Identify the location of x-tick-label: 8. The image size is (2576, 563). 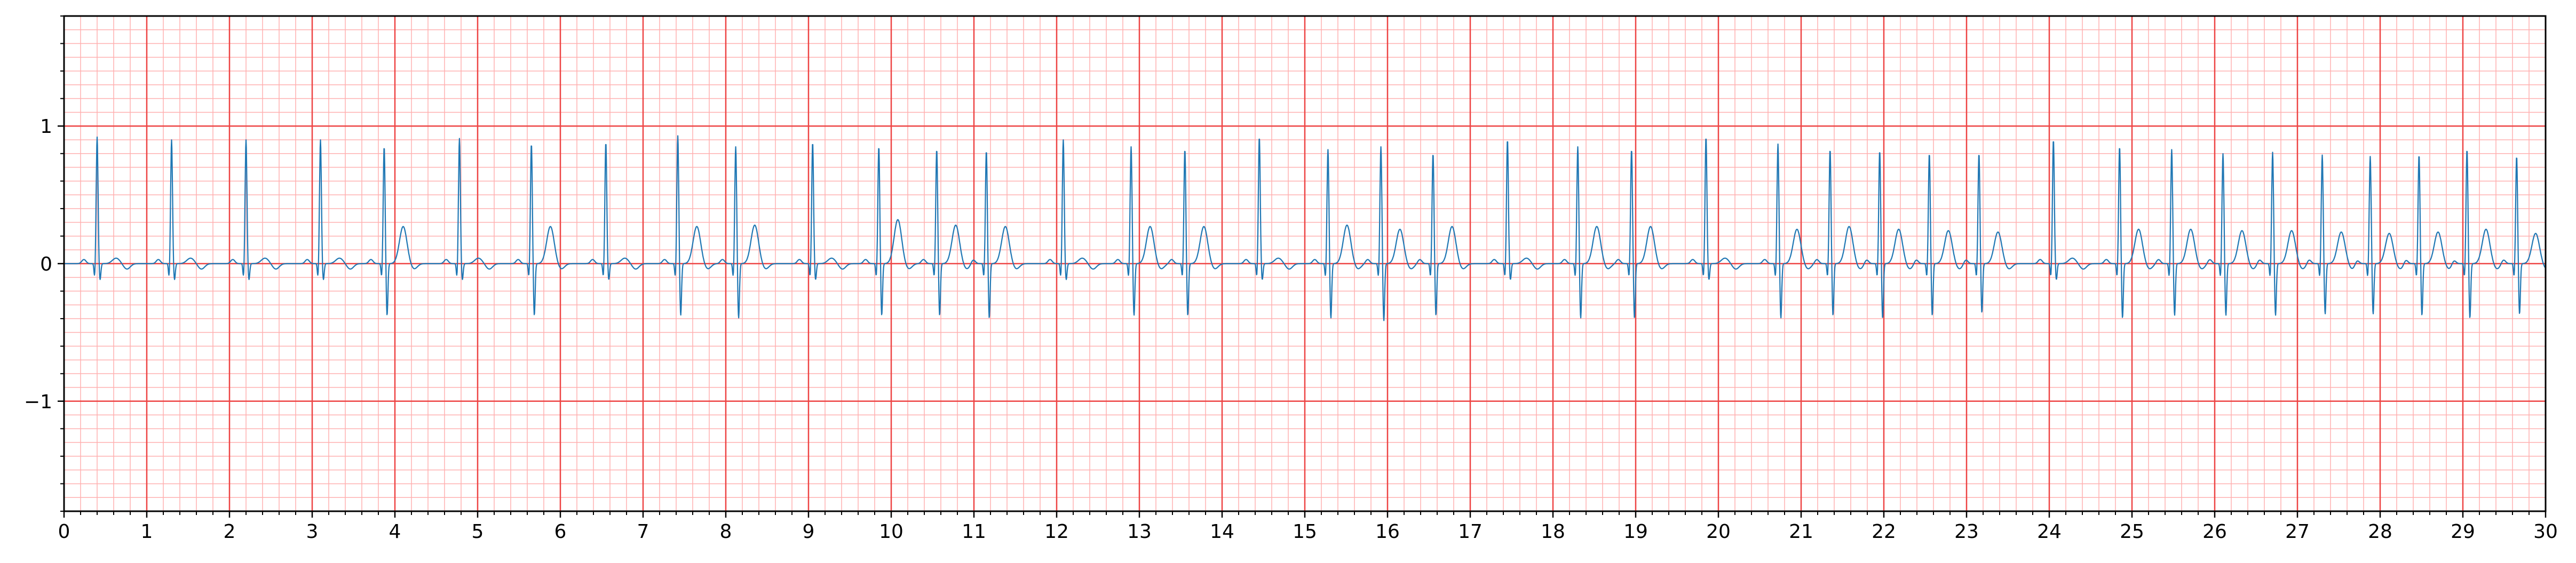
(726, 532).